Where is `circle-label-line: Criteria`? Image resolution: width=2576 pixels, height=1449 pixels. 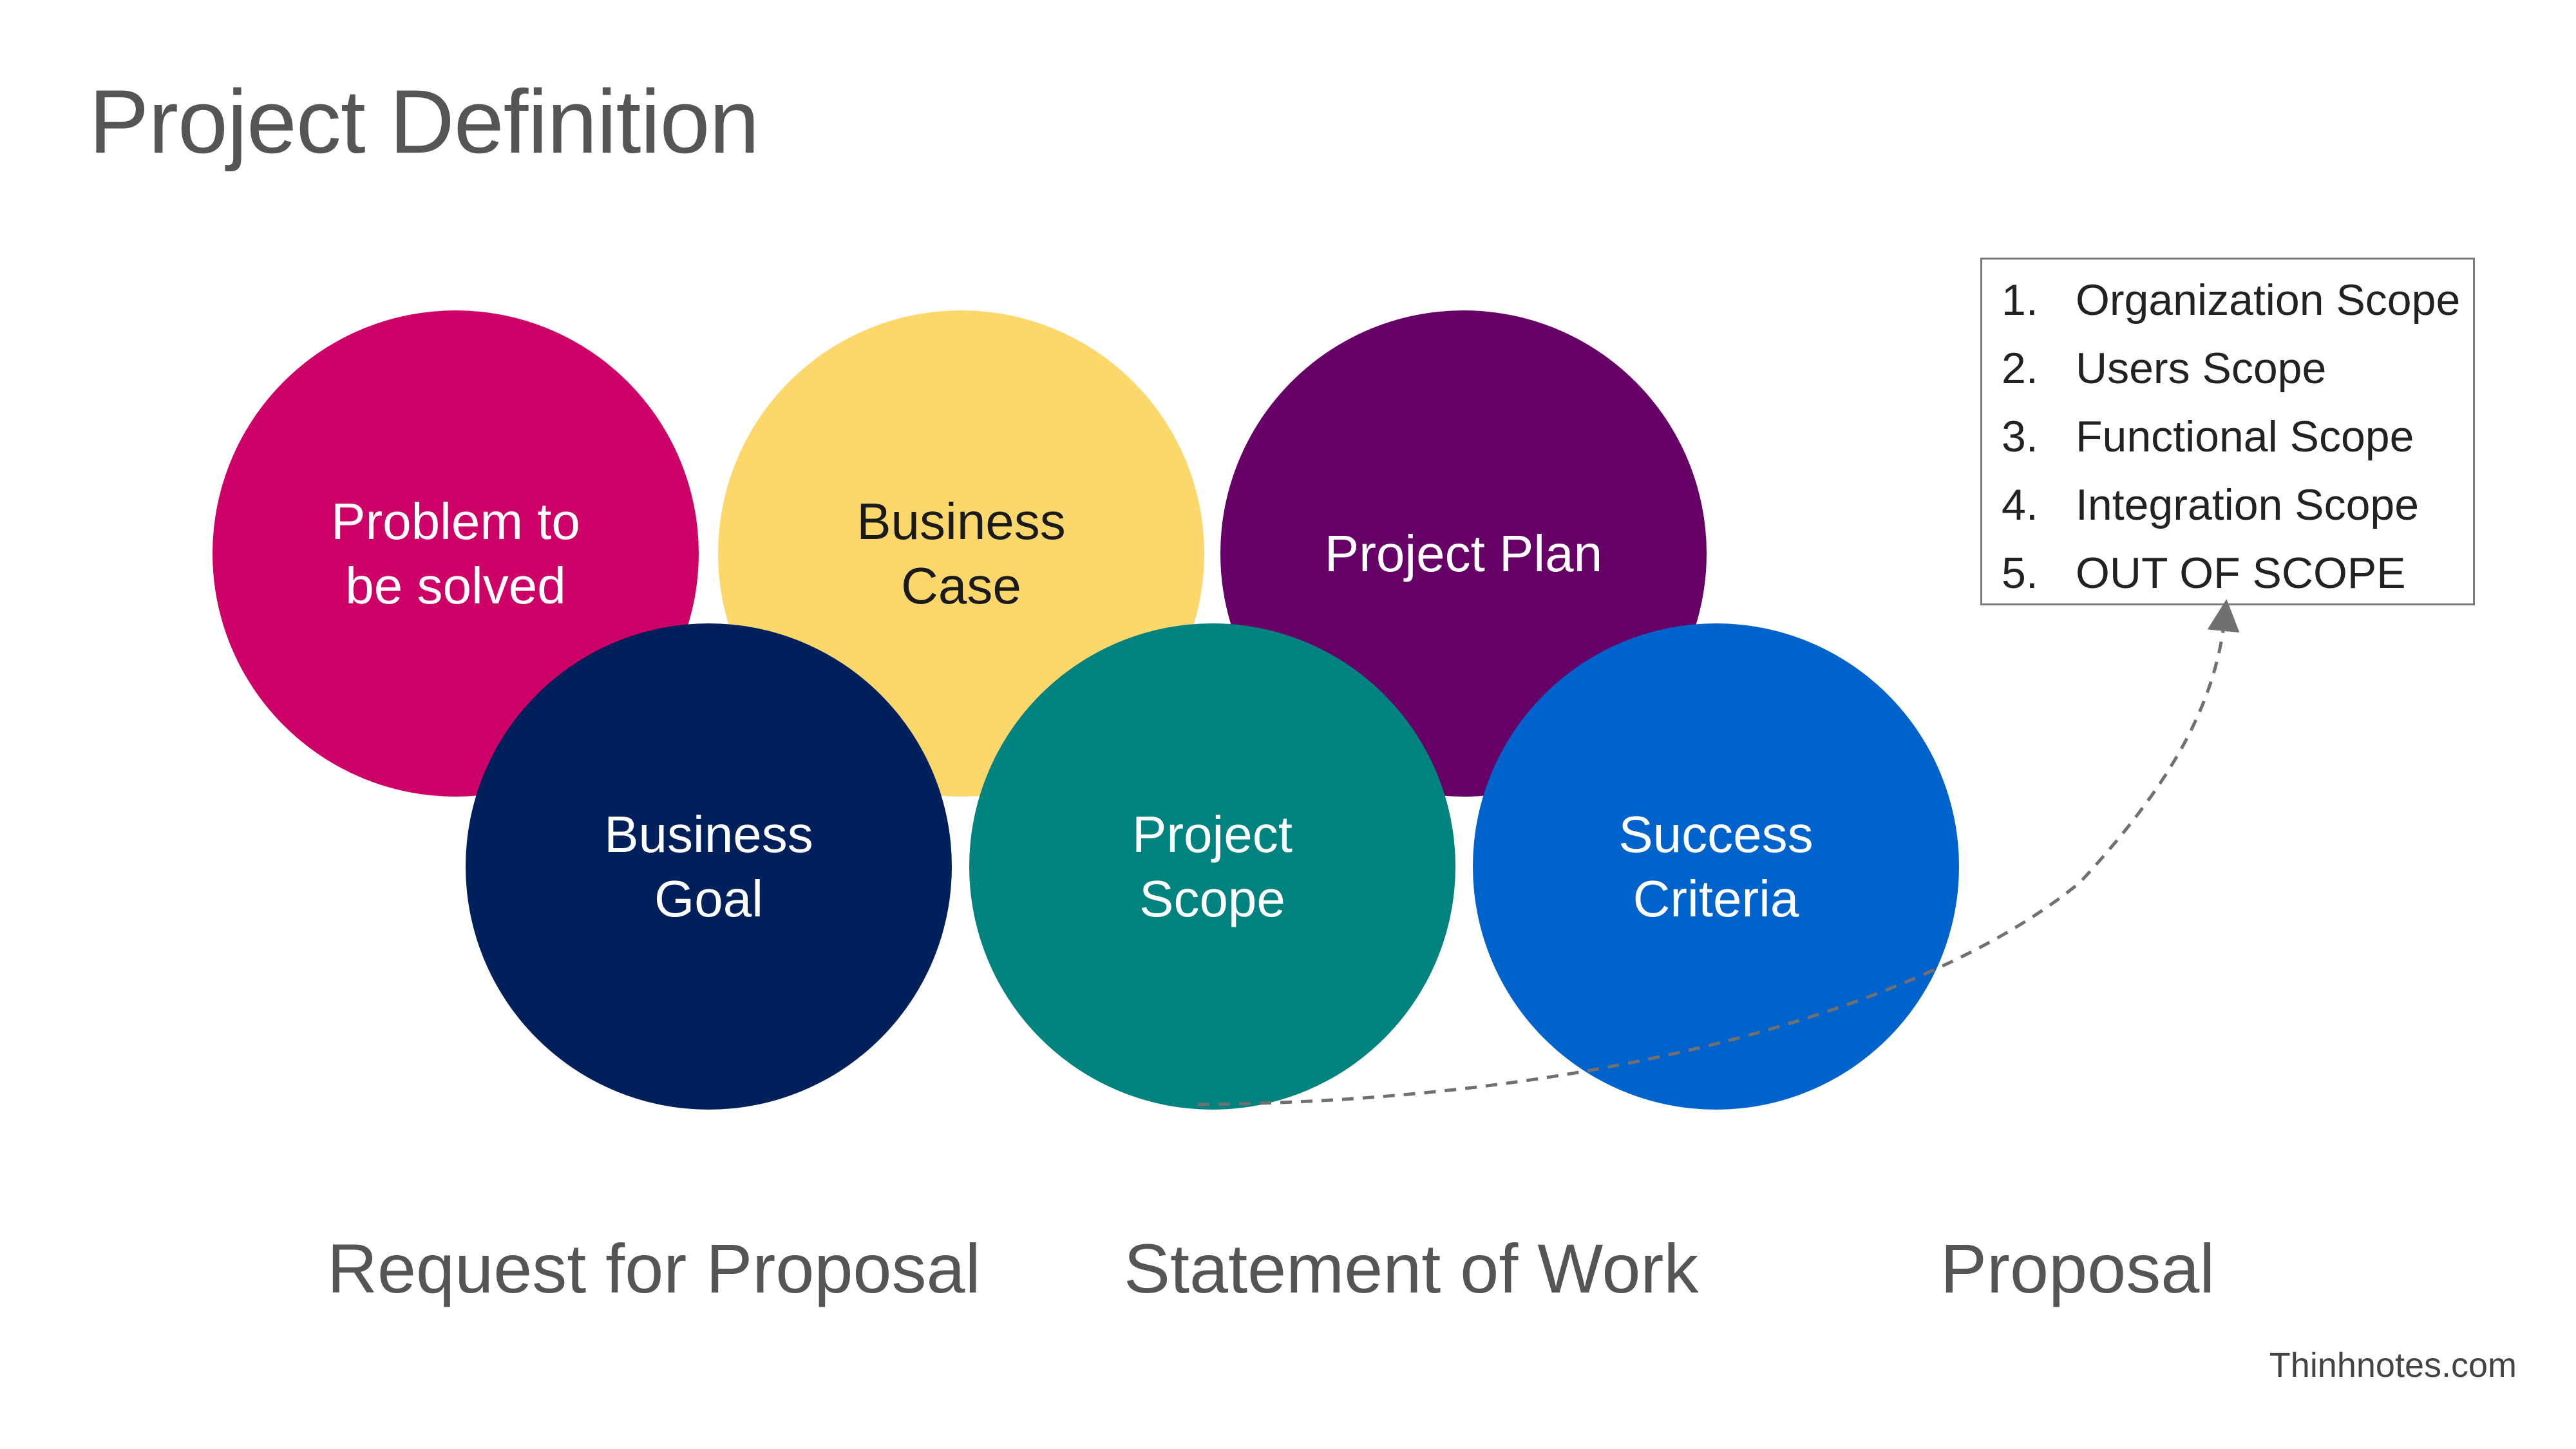
circle-label-line: Criteria is located at coordinates (1716, 898).